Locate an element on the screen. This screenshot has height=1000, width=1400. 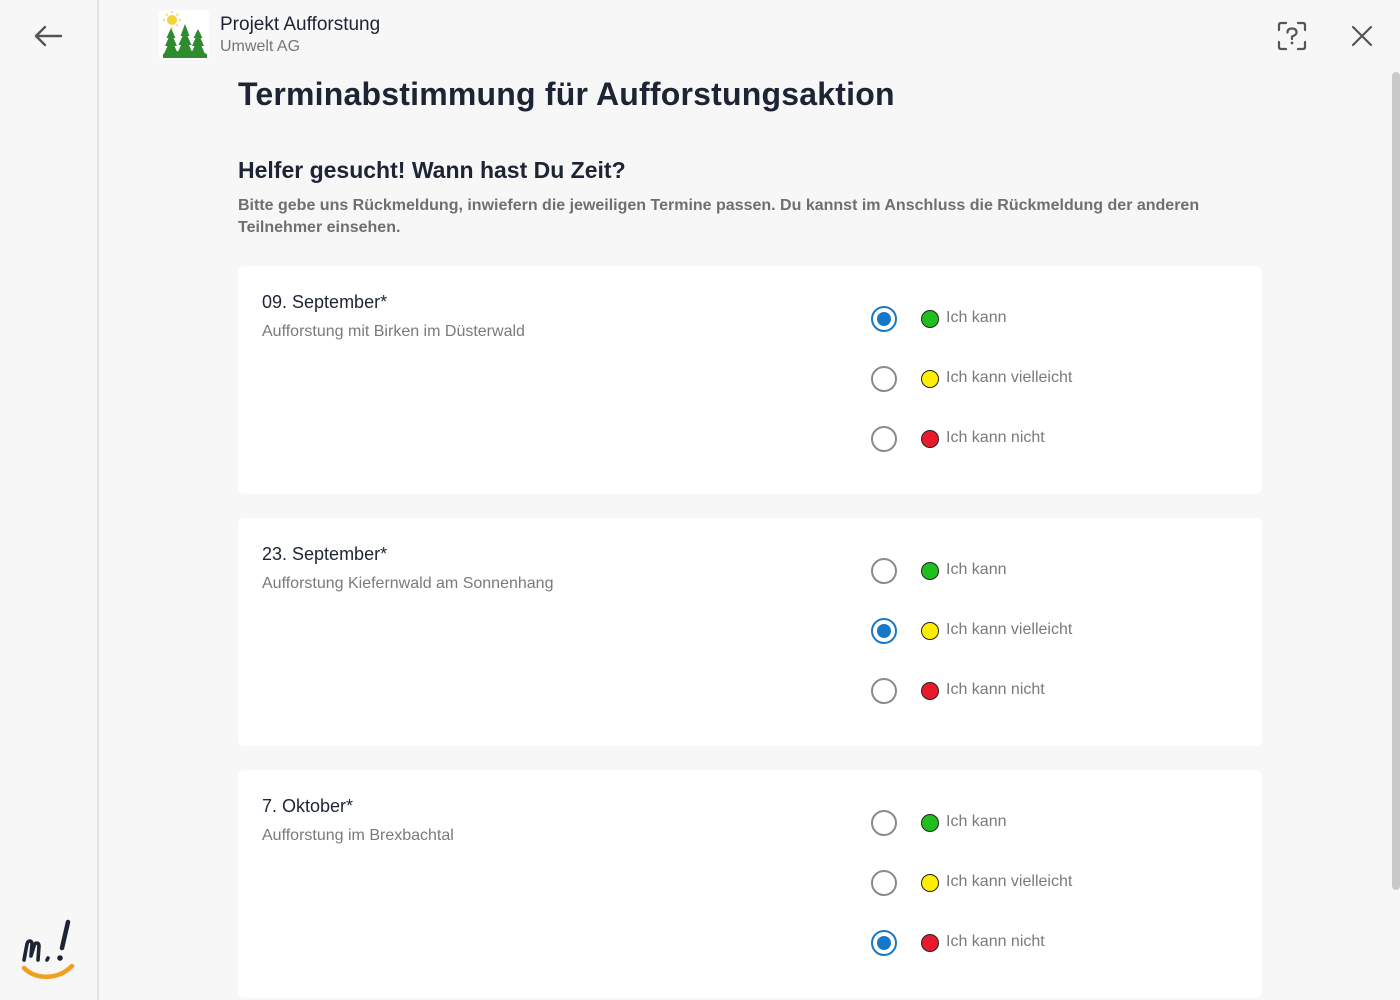
section-title: Helfer gesucht! Wann hast Du Zeit? is located at coordinates (432, 170).